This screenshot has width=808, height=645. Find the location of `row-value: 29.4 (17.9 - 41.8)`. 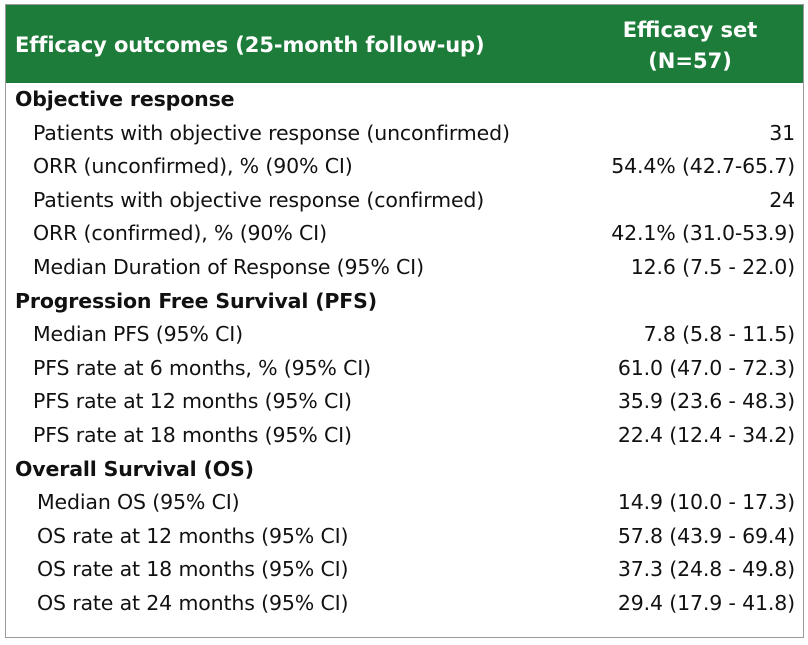

row-value: 29.4 (17.9 - 41.8) is located at coordinates (706, 602).